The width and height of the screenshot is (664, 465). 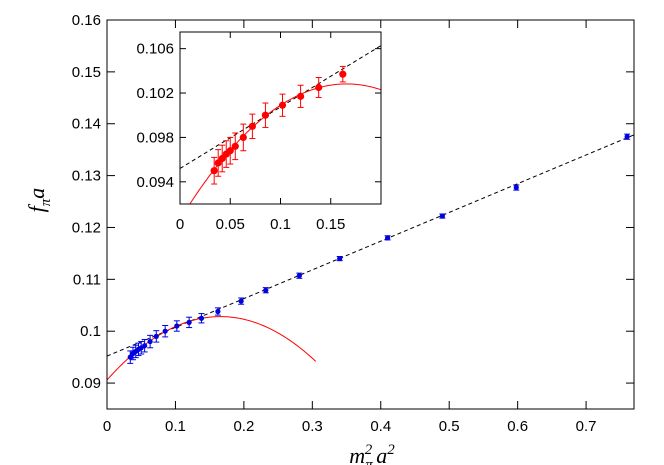 I want to click on y-axis-label: fπa, so click(x=39, y=200).